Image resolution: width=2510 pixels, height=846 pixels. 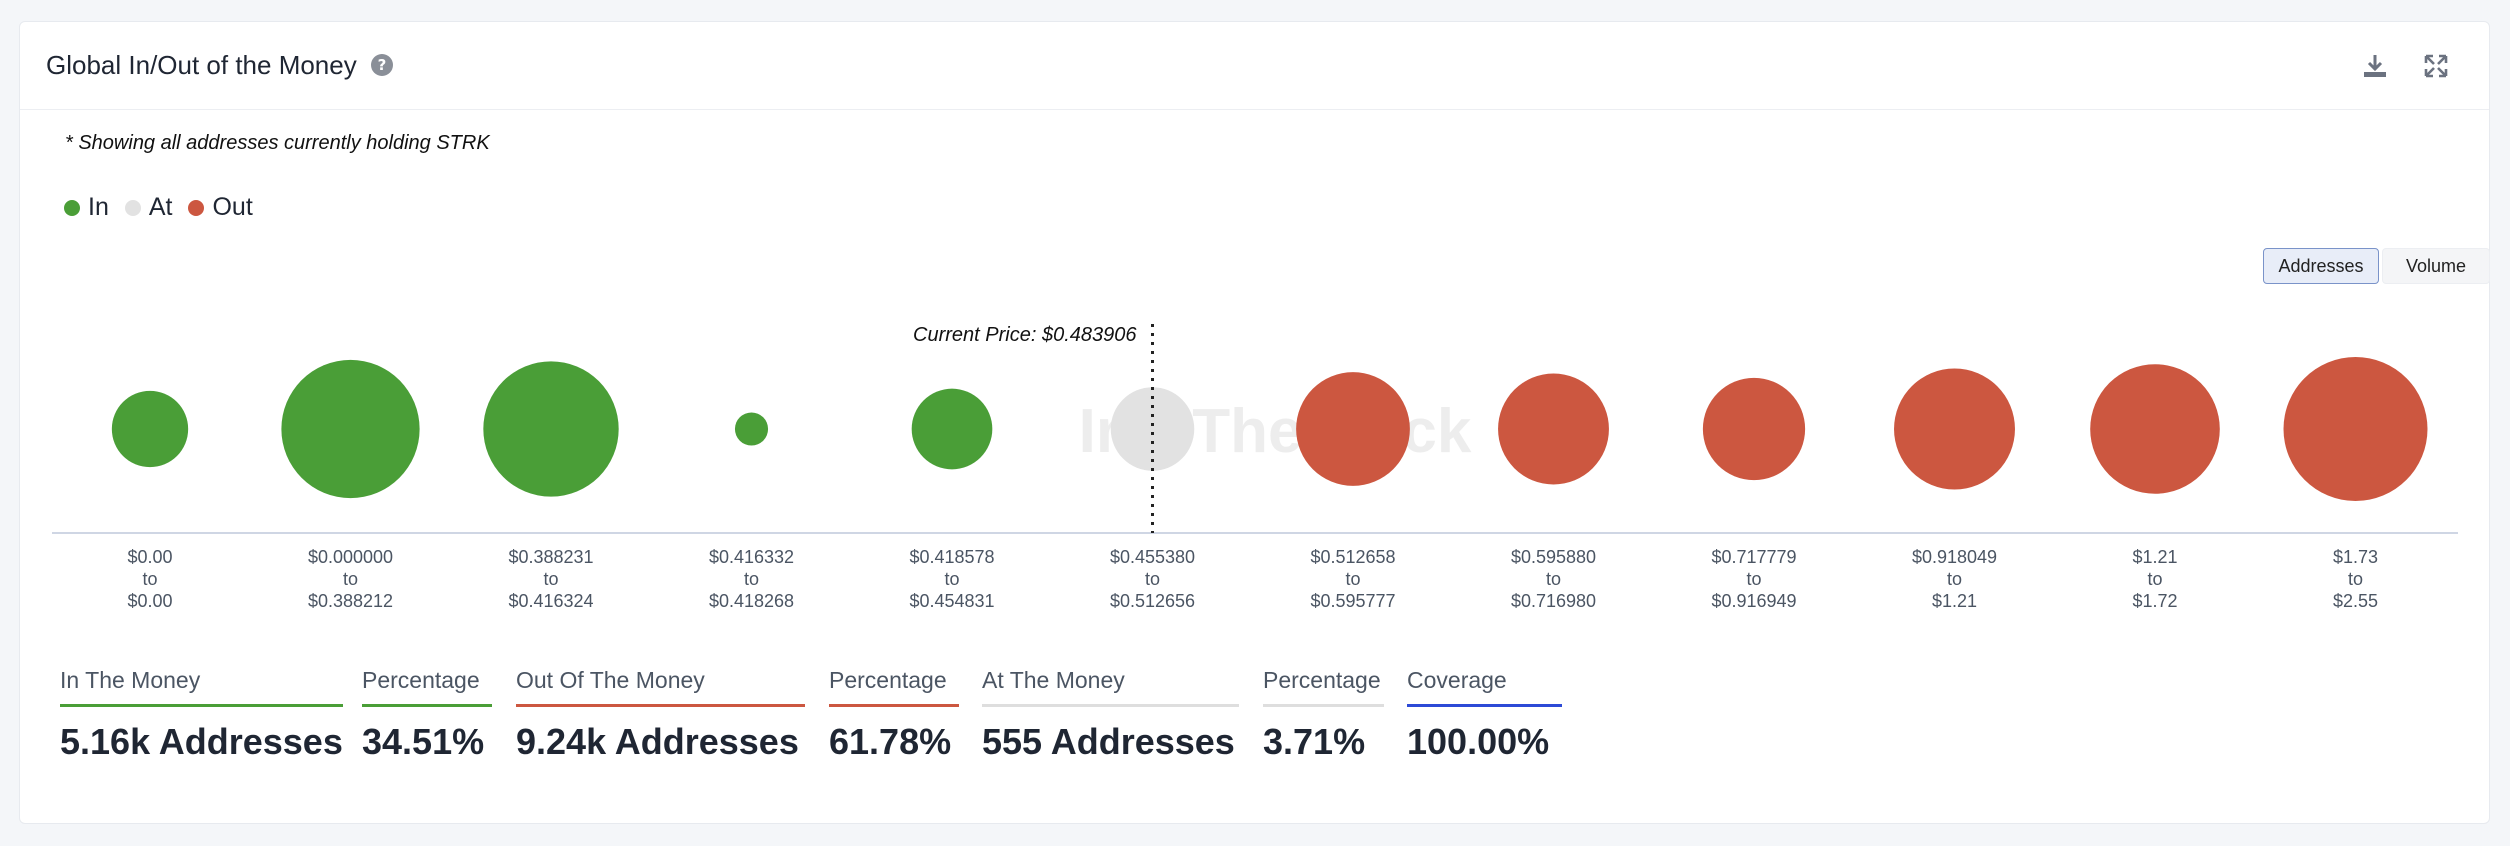 What do you see at coordinates (1553, 579) in the screenshot?
I see `bucket-label-7-1: to` at bounding box center [1553, 579].